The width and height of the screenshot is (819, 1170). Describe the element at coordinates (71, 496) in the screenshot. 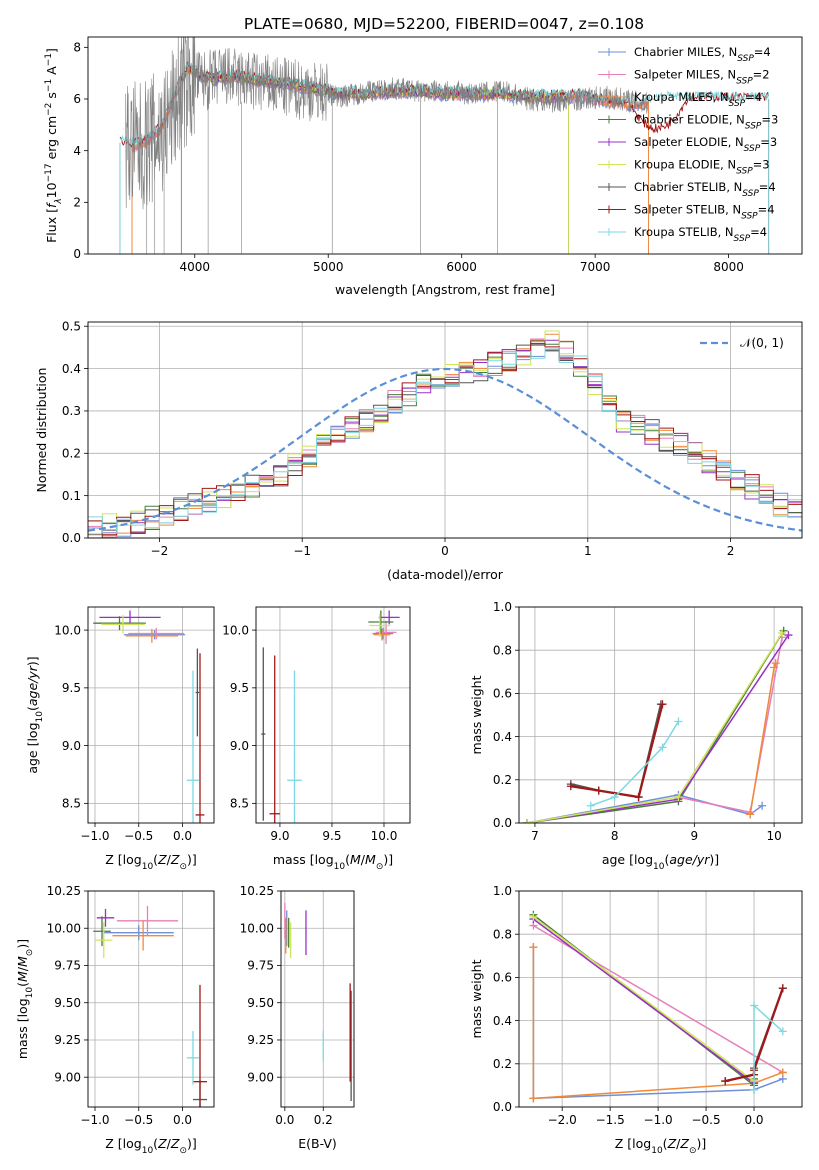

I see `y-tick-label: 0.1` at that location.